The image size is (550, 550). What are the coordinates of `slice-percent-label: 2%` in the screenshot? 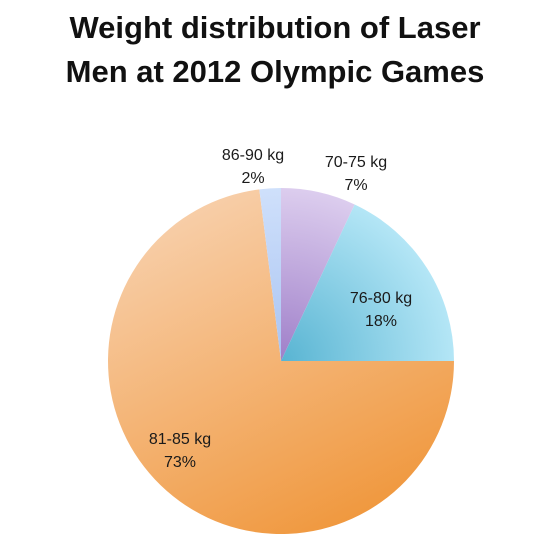 It's located at (252, 178).